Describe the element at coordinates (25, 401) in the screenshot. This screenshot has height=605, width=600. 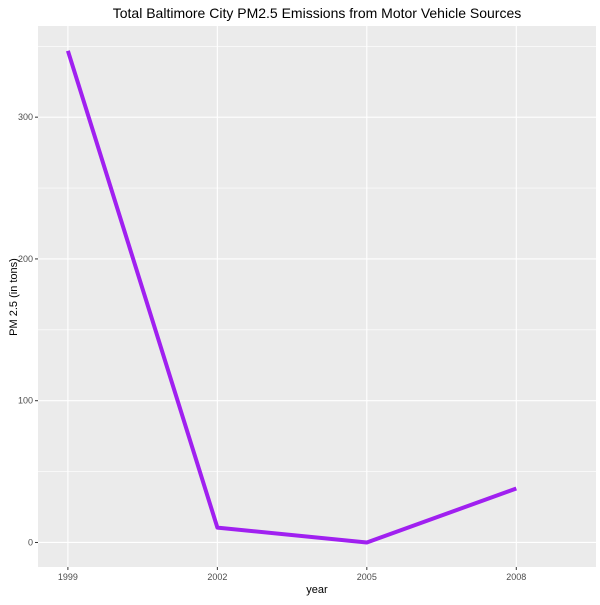
I see `y-tick-label: 100` at that location.